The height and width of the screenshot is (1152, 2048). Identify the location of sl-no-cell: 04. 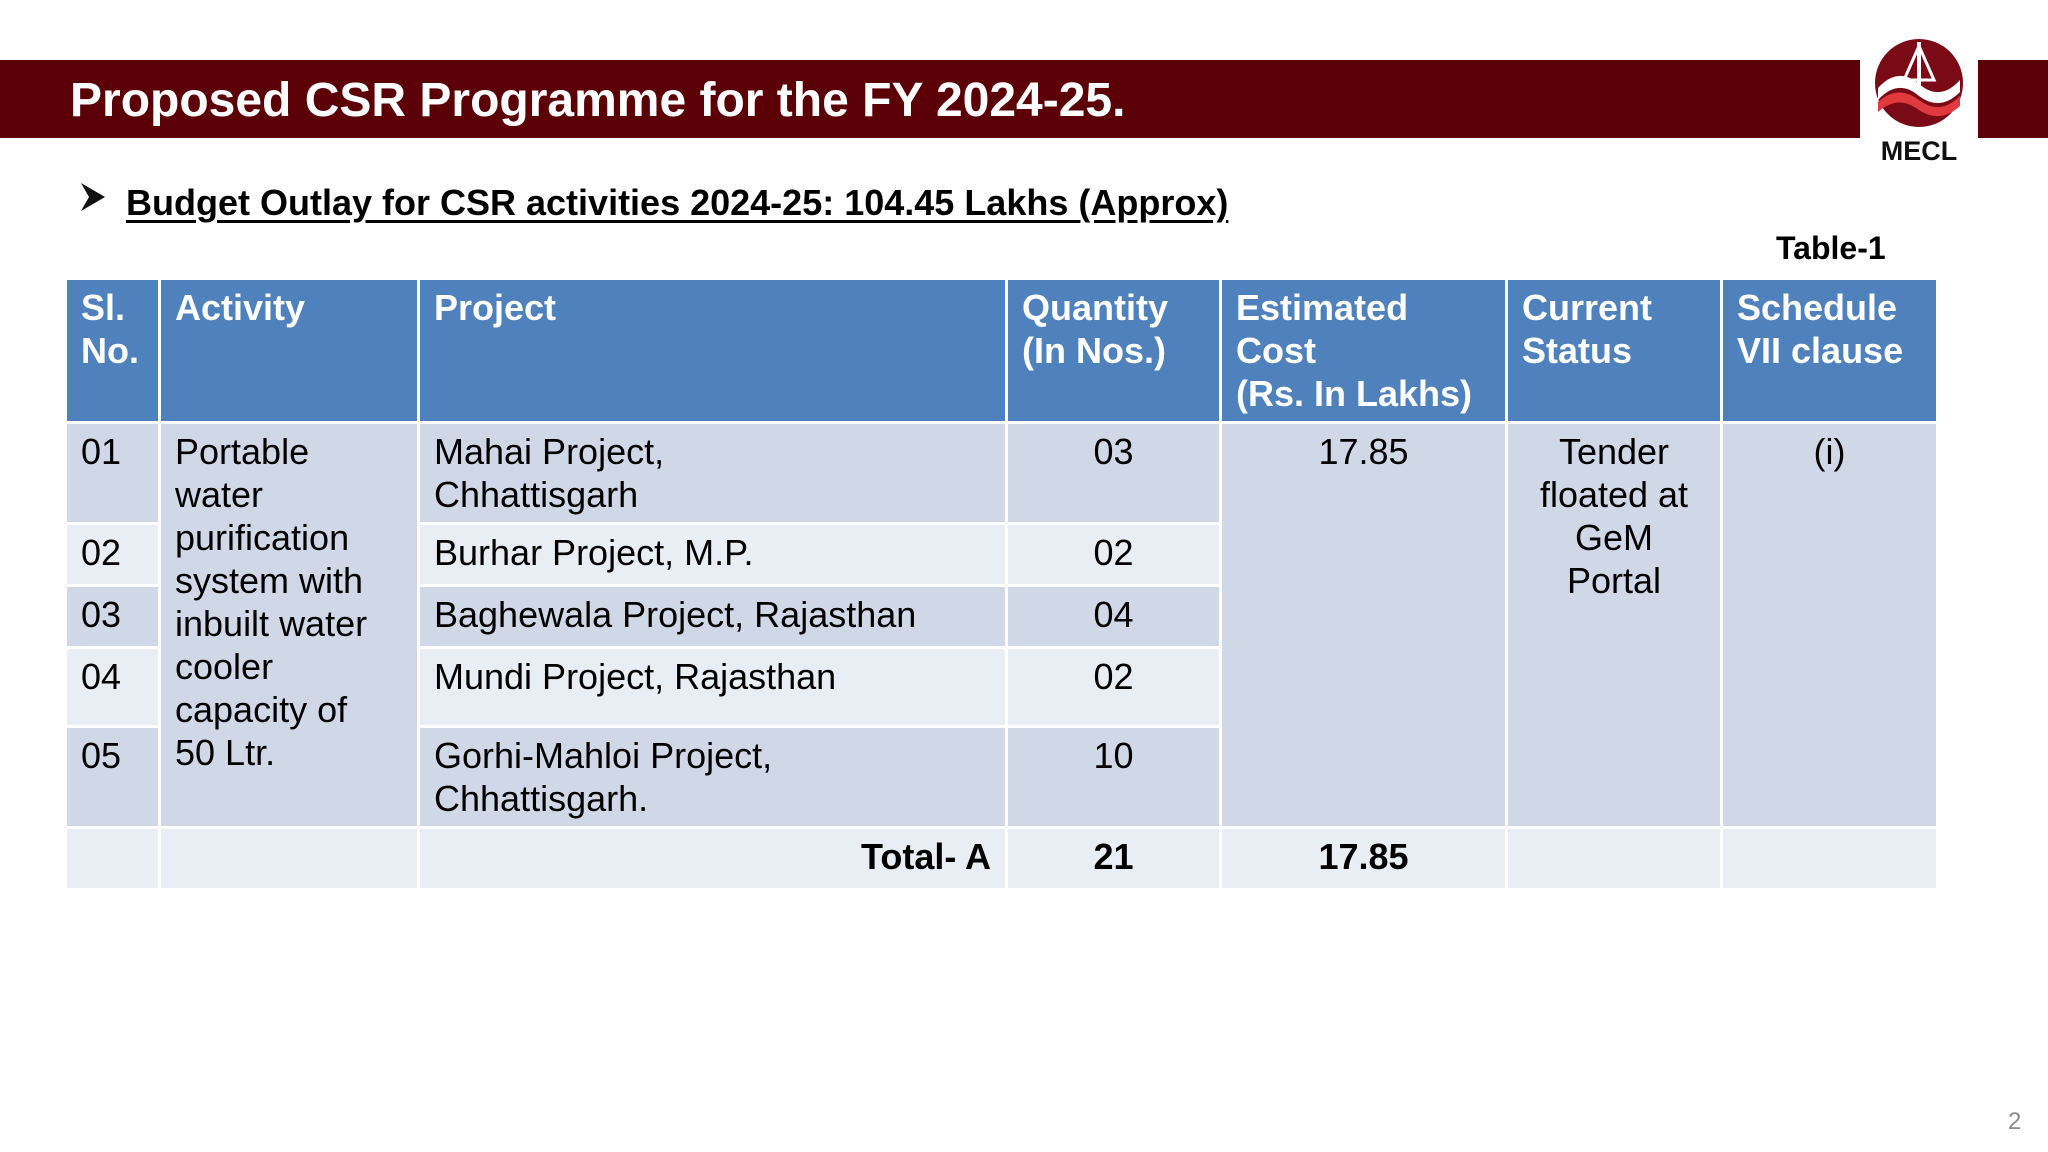
(112, 687).